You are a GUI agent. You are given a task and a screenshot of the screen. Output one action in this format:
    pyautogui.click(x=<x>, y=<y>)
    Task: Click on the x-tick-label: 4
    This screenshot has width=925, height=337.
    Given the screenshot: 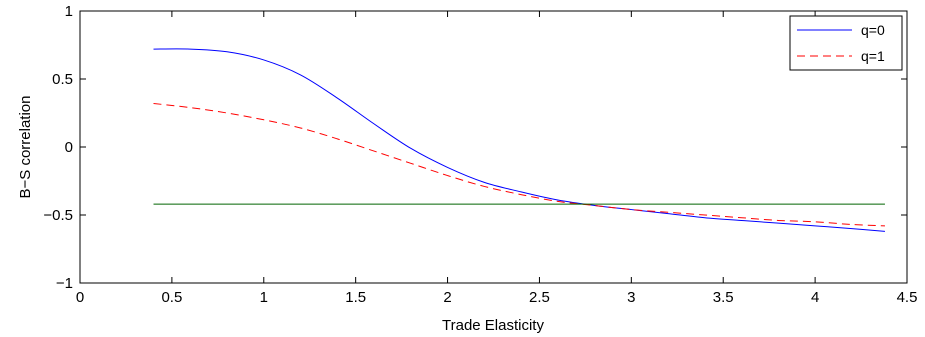 What is the action you would take?
    pyautogui.click(x=815, y=297)
    